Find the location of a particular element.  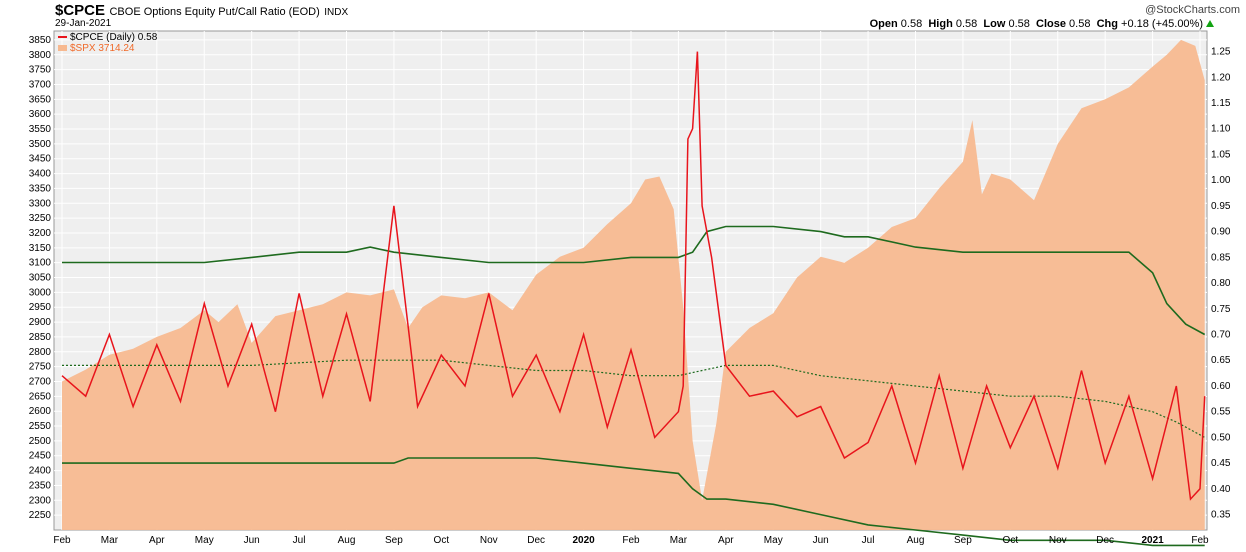

y-right-tick-label: 0.95 is located at coordinates (1221, 206).